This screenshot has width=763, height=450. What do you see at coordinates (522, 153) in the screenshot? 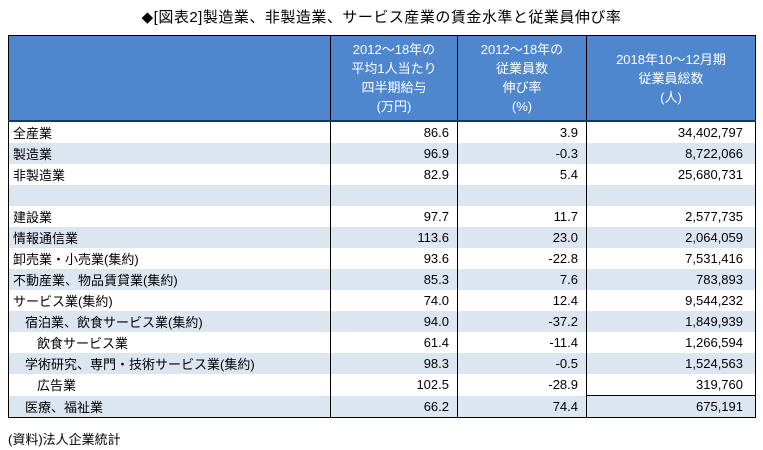
I see `growth-cell: -0.3` at bounding box center [522, 153].